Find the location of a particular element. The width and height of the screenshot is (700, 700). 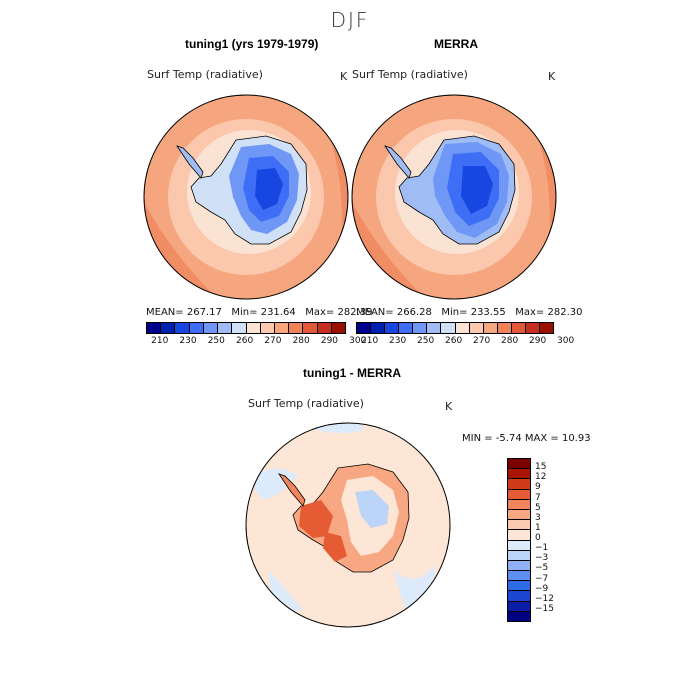

colorbar-tick-label: 5 is located at coordinates (538, 507).